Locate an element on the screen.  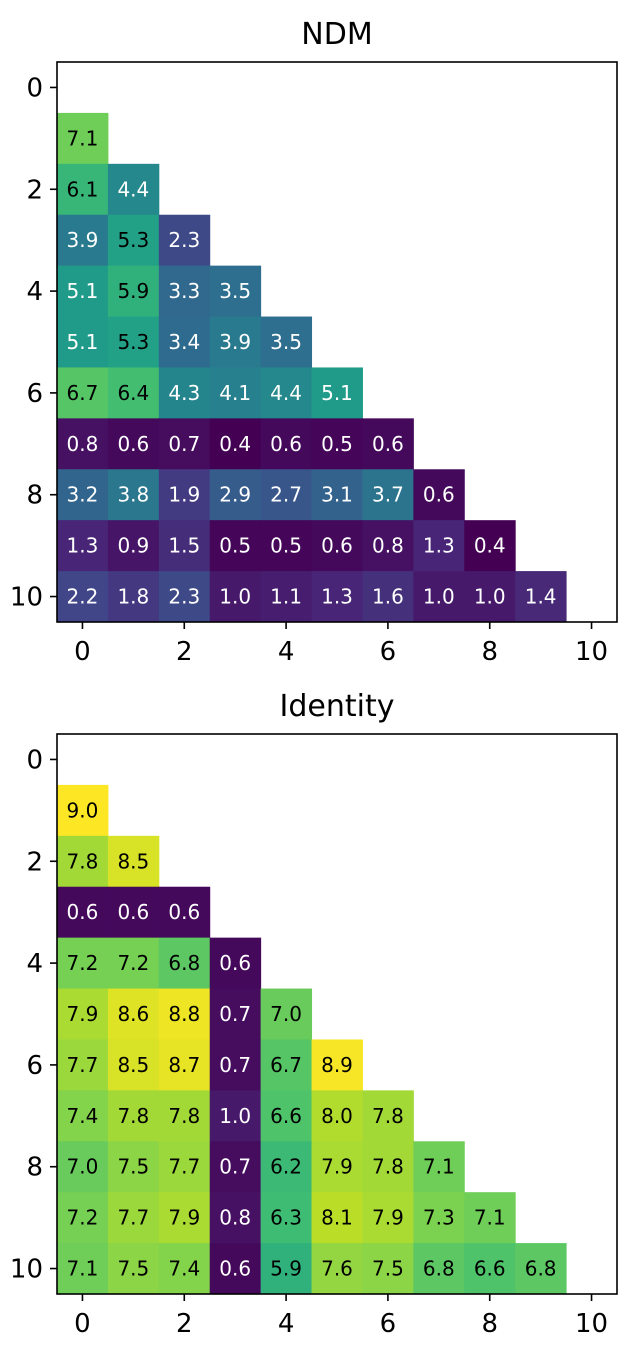
cell-value-label: 6.8 is located at coordinates (184, 963).